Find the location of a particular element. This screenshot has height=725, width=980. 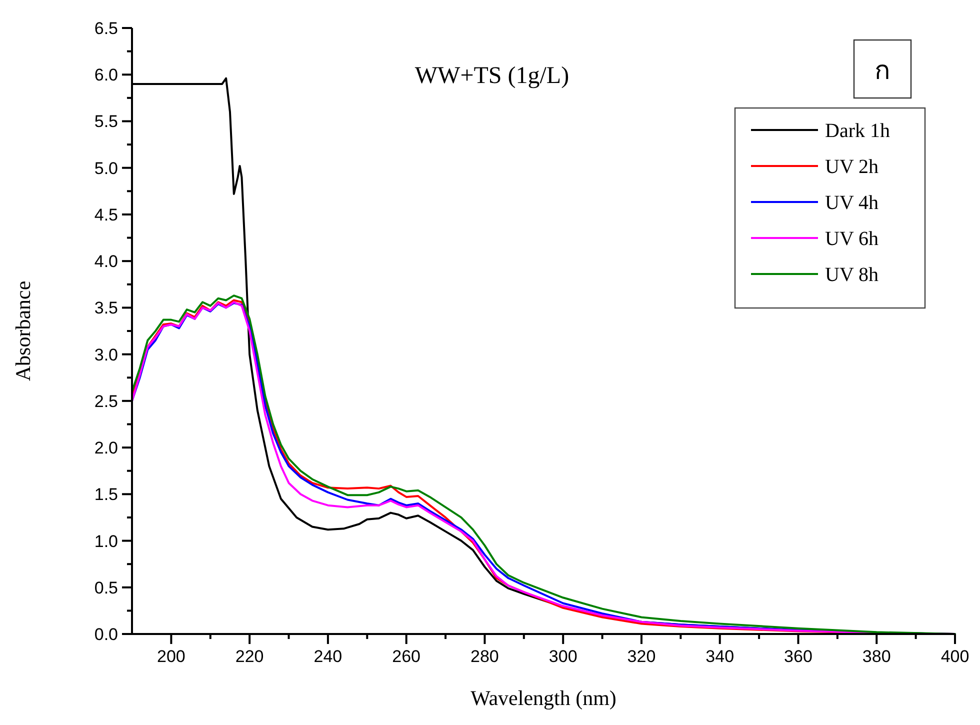

x-tick-label: 380 is located at coordinates (876, 656).